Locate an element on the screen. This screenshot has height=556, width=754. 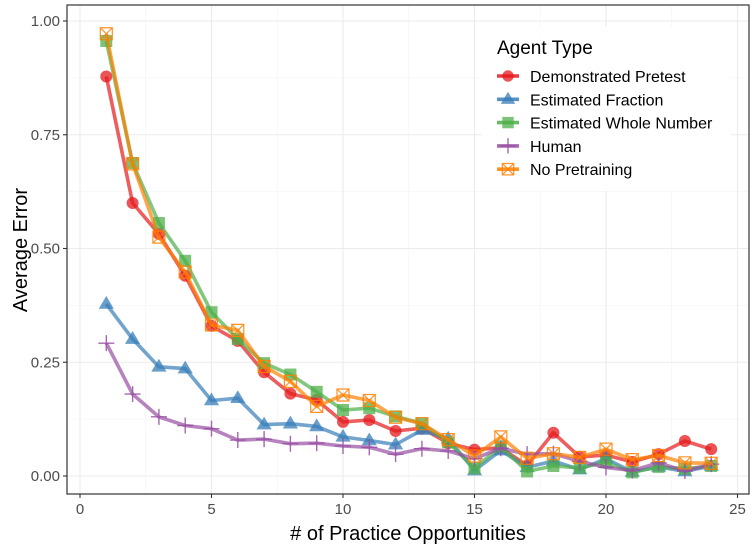
x-tick-label: 25 is located at coordinates (737, 509).